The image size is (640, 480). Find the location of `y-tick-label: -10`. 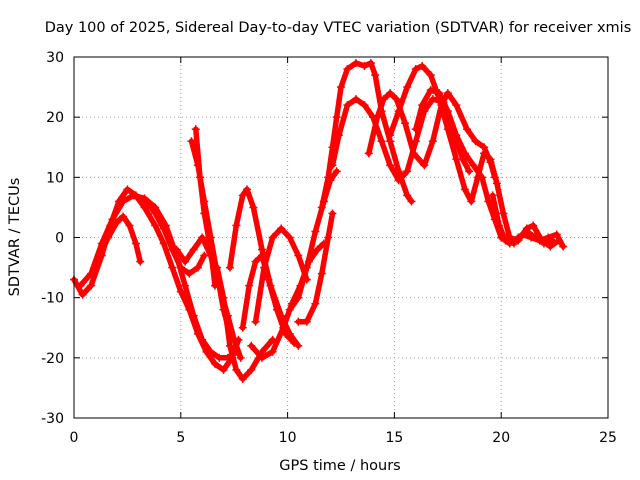

y-tick-label: -10 is located at coordinates (52, 299).